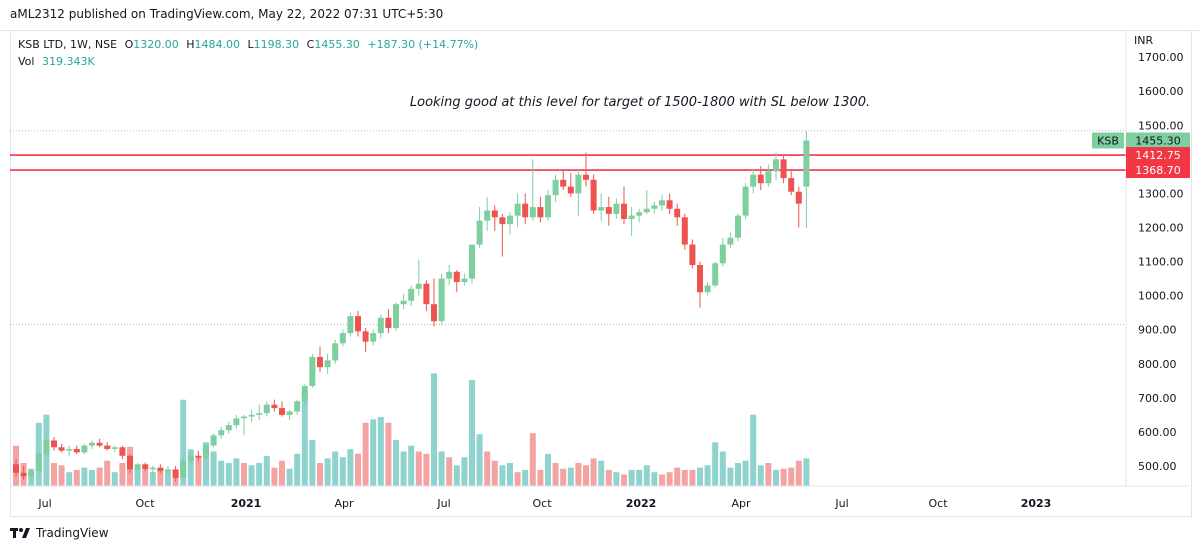 The height and width of the screenshot is (551, 1200). Describe the element at coordinates (68, 44) in the screenshot. I see `symbol-label: KSB LTD, 1W, NSE` at that location.